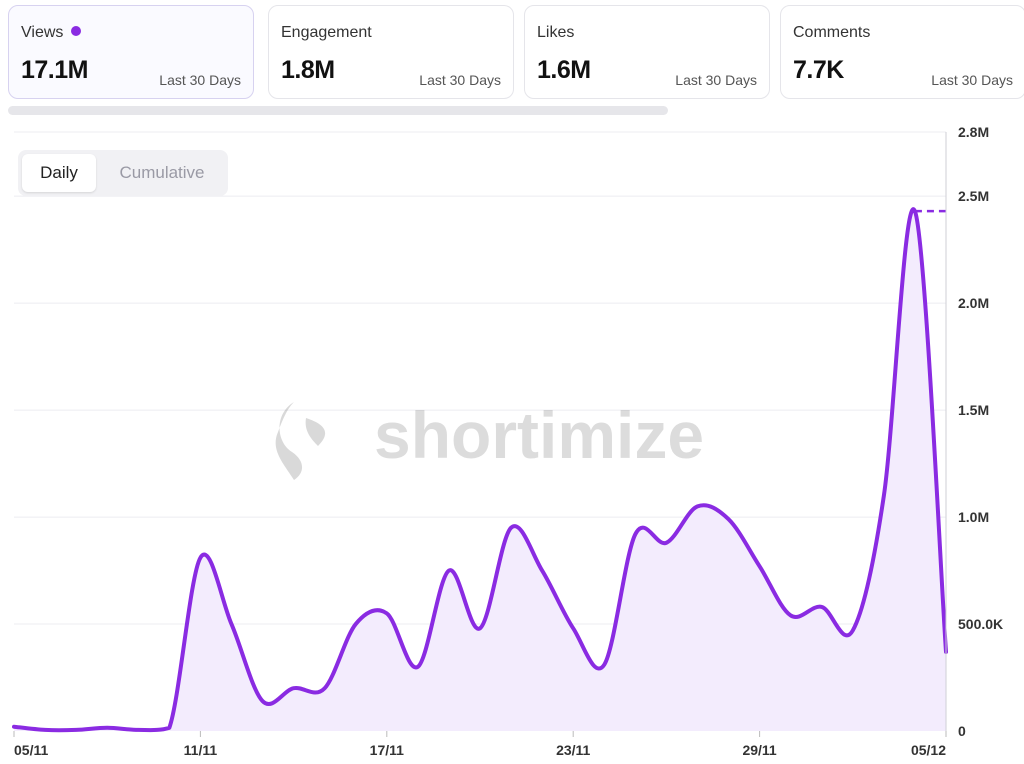  I want to click on comments-card: Comments 7.7K Last 30 Days, so click(902, 52).